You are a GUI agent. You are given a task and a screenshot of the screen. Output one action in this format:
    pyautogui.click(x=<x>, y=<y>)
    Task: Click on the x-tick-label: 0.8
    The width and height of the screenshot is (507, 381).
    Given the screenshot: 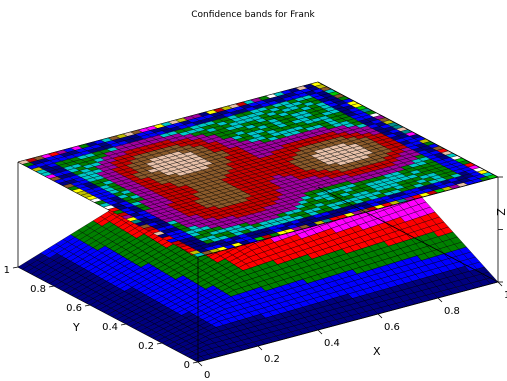 What is the action you would take?
    pyautogui.click(x=452, y=311)
    